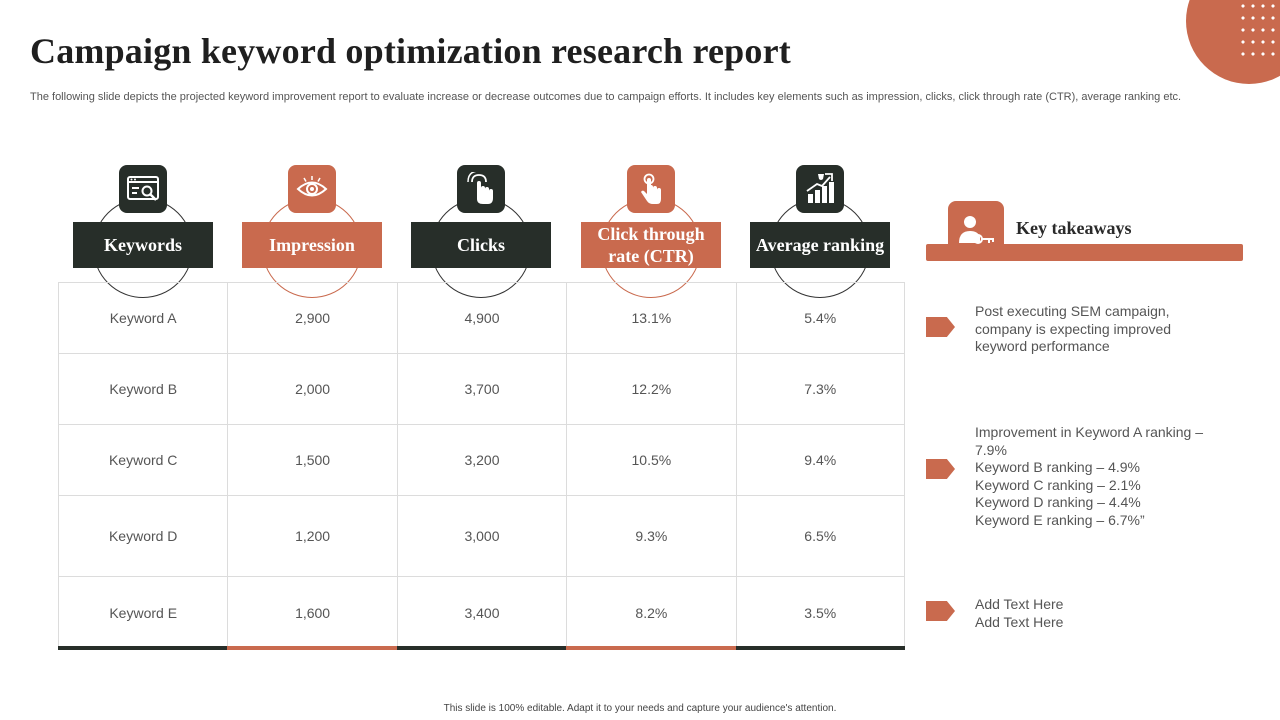 This screenshot has width=1280, height=720. Describe the element at coordinates (312, 189) in the screenshot. I see `eye-icon` at that location.